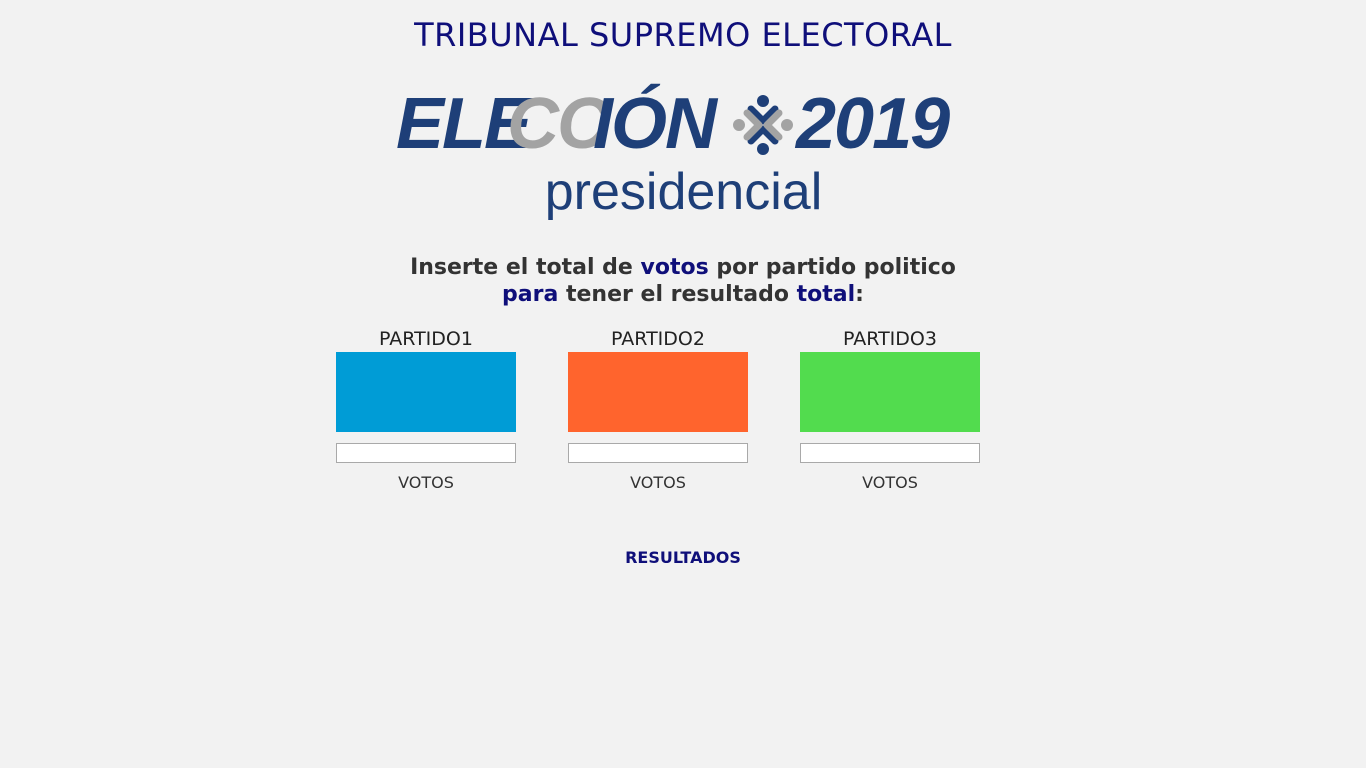  I want to click on results-button: RESULTADOS, so click(683, 557).